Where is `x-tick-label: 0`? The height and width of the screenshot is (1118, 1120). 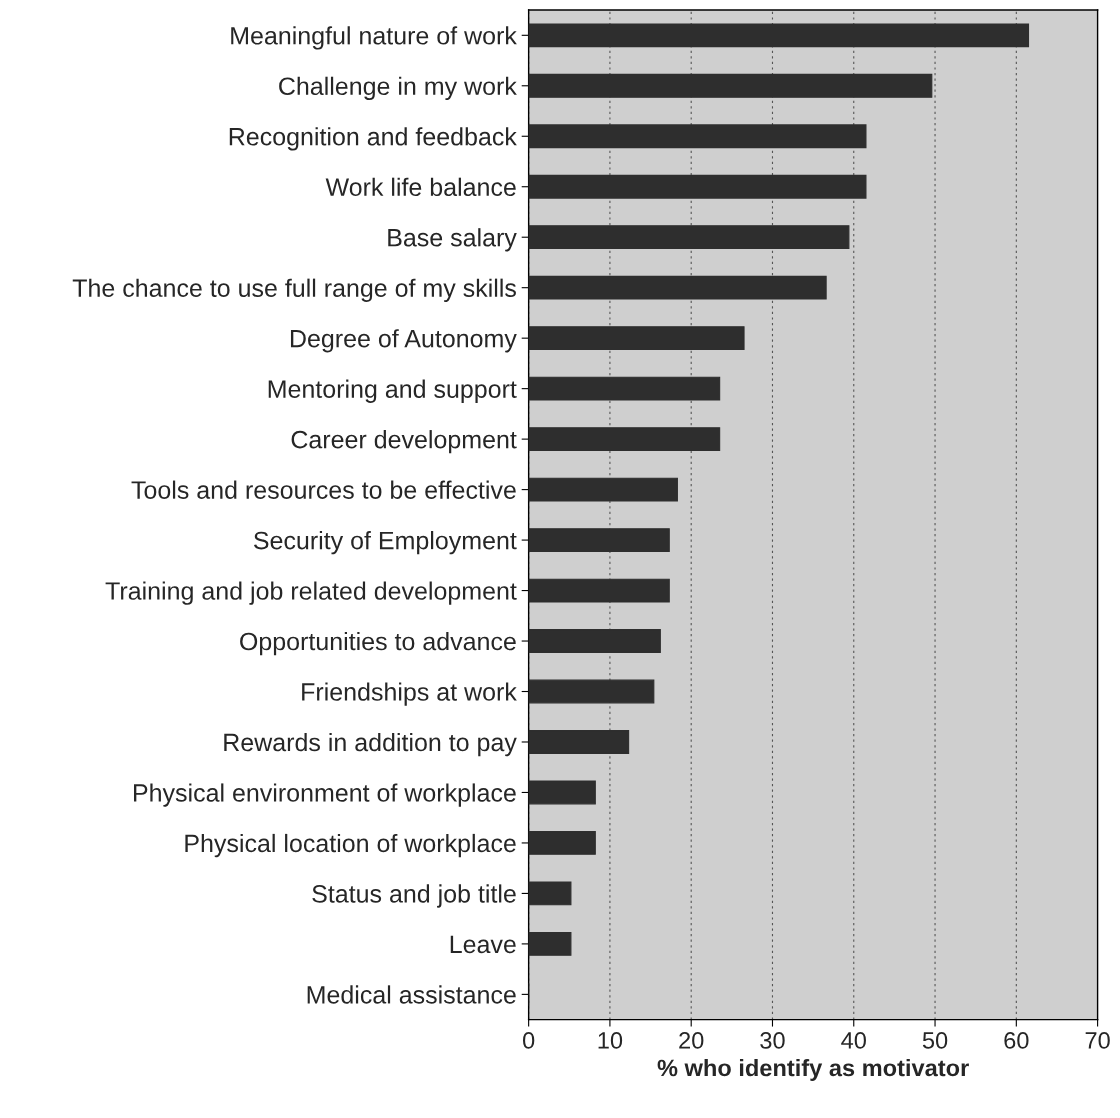
x-tick-label: 0 is located at coordinates (529, 1040).